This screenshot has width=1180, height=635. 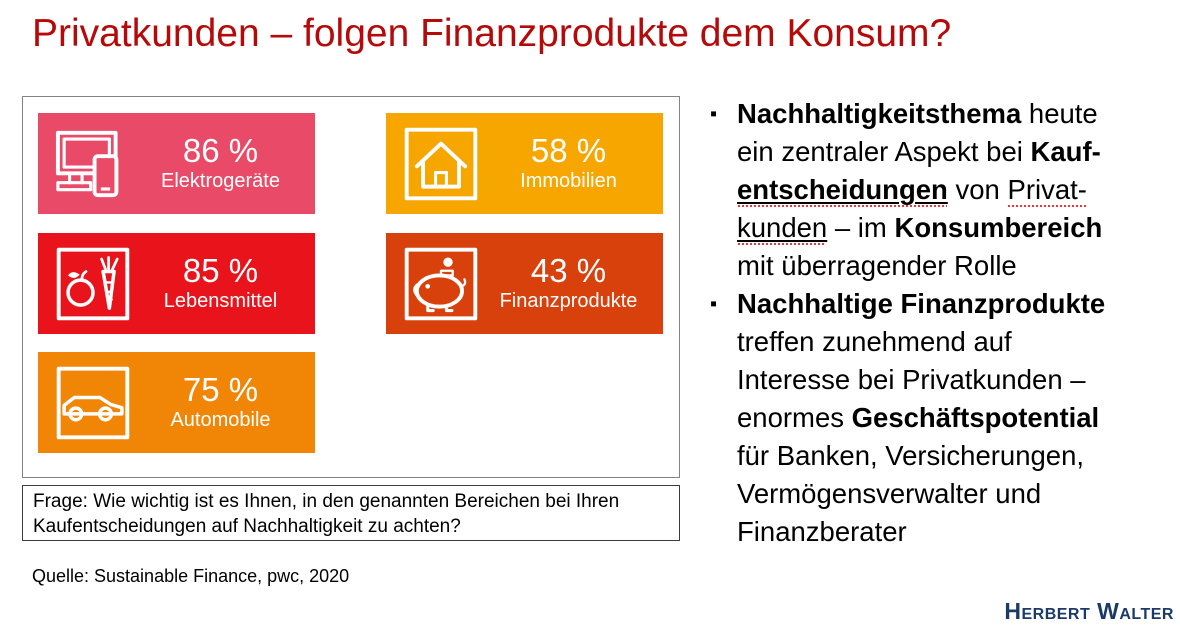 What do you see at coordinates (568, 301) in the screenshot?
I see `tile-label: Finanzprodukte` at bounding box center [568, 301].